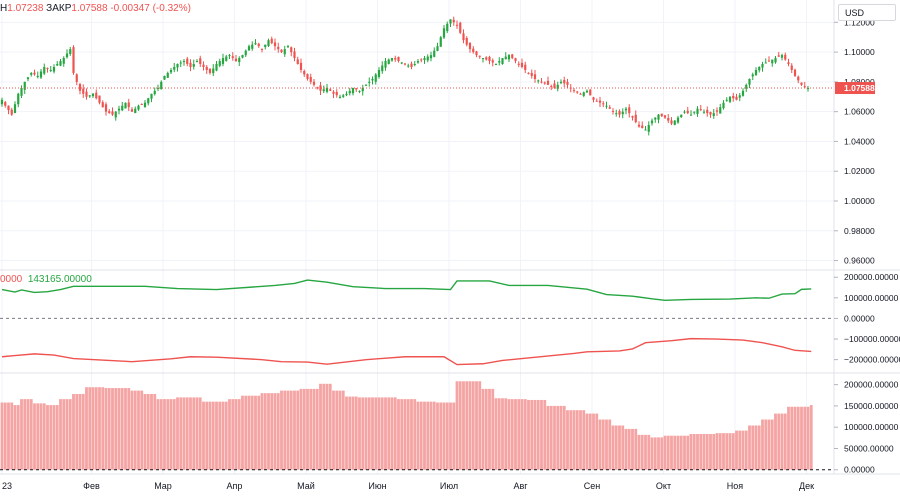 The width and height of the screenshot is (900, 496). What do you see at coordinates (408, 486) in the screenshot?
I see `time-axis: 23 Фев Мар Апр Май Июн Июл Авг Сен Окт Ноя Дек` at bounding box center [408, 486].